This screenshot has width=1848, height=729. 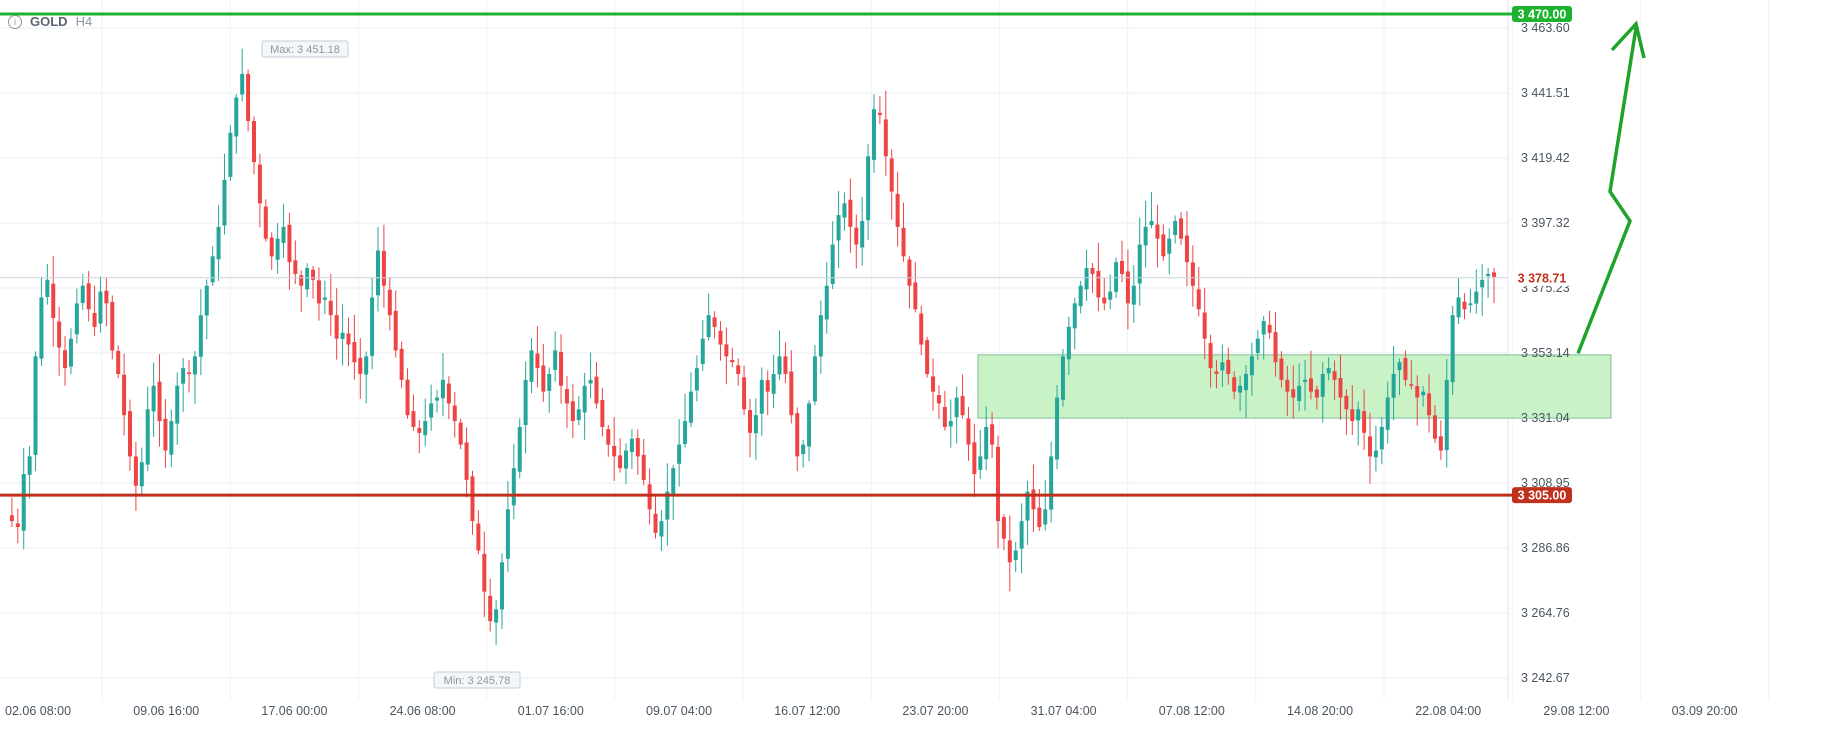 I want to click on x-tick-label: 03.09 20:00, so click(x=1705, y=711).